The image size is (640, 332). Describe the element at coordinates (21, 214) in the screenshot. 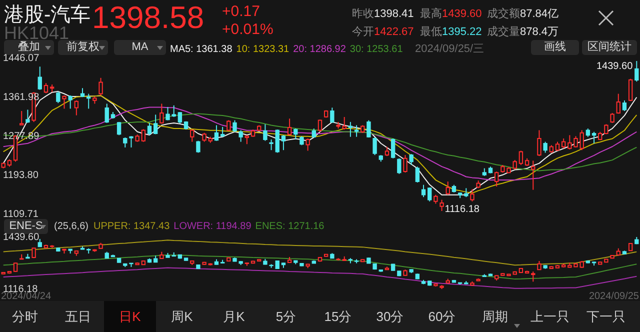

I see `y-tick-label: 1109.71` at that location.